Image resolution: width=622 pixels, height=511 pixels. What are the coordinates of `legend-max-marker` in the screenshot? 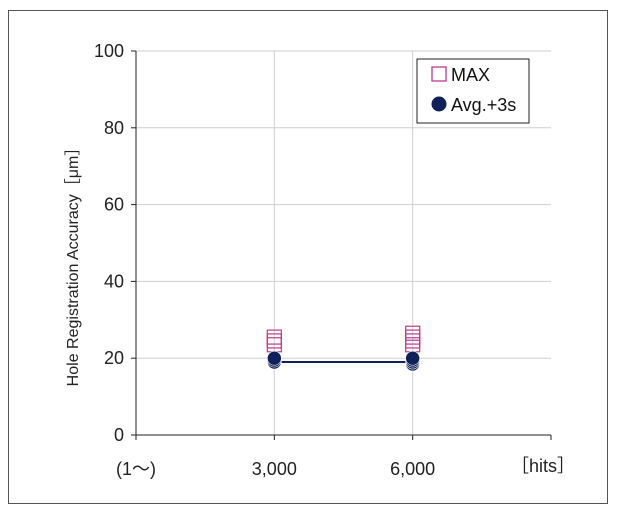 It's located at (439, 74).